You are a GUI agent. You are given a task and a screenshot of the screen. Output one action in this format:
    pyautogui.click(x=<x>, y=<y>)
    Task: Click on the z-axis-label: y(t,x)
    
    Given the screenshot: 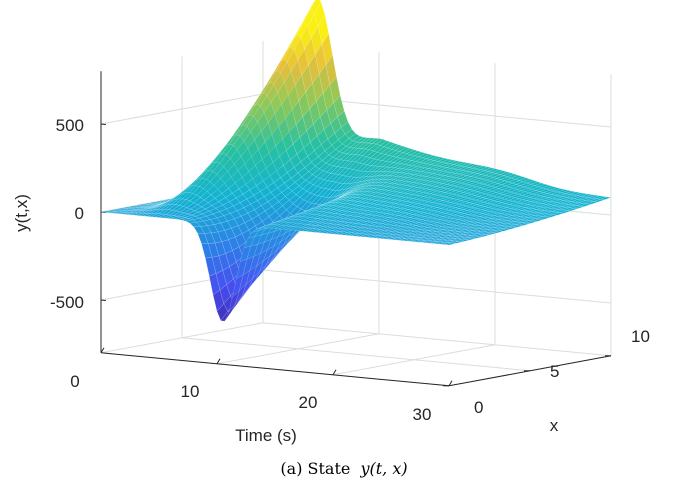 What is the action you would take?
    pyautogui.click(x=21, y=213)
    